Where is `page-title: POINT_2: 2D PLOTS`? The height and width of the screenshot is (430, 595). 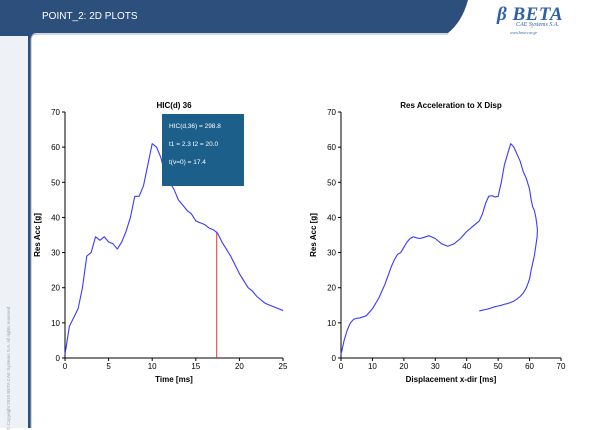
page-title: POINT_2: 2D PLOTS is located at coordinates (90, 16).